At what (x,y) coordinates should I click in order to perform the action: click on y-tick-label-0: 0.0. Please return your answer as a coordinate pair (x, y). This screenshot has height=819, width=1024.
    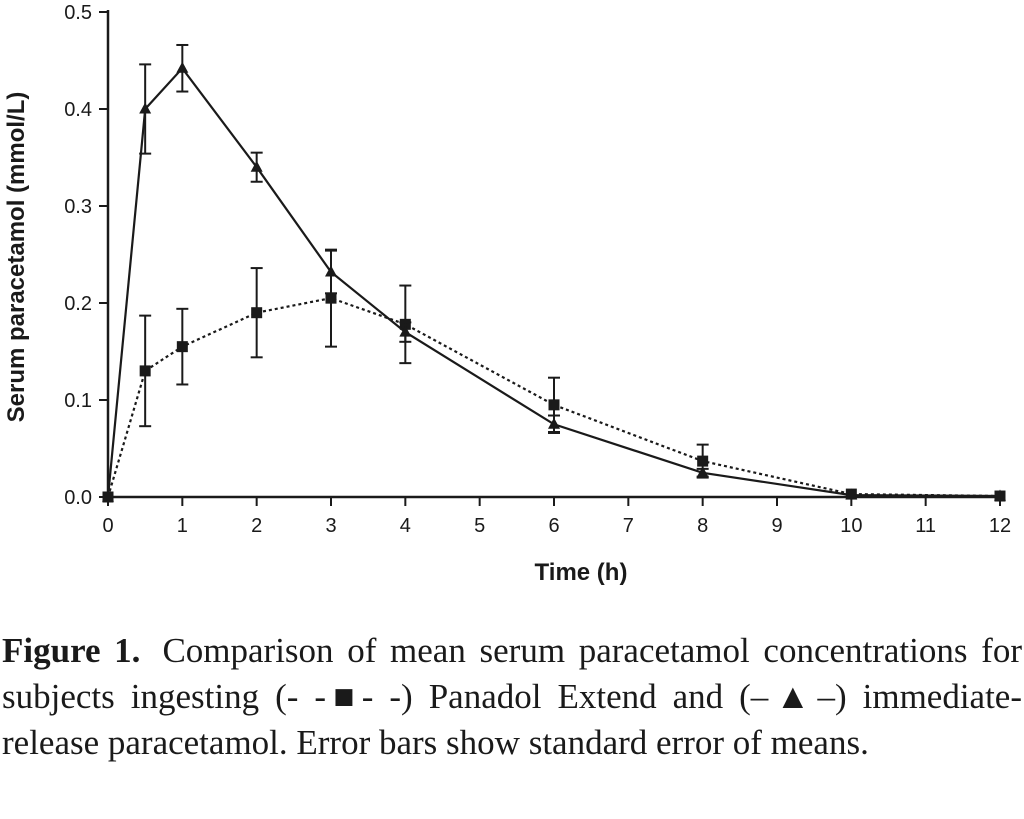
    Looking at the image, I should click on (78, 498).